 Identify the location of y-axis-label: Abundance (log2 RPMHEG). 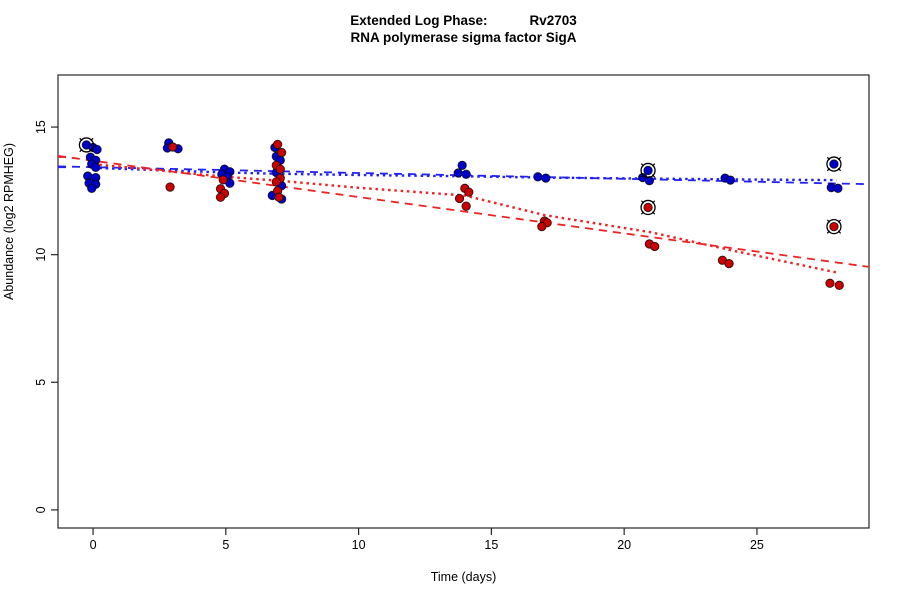
(9, 221).